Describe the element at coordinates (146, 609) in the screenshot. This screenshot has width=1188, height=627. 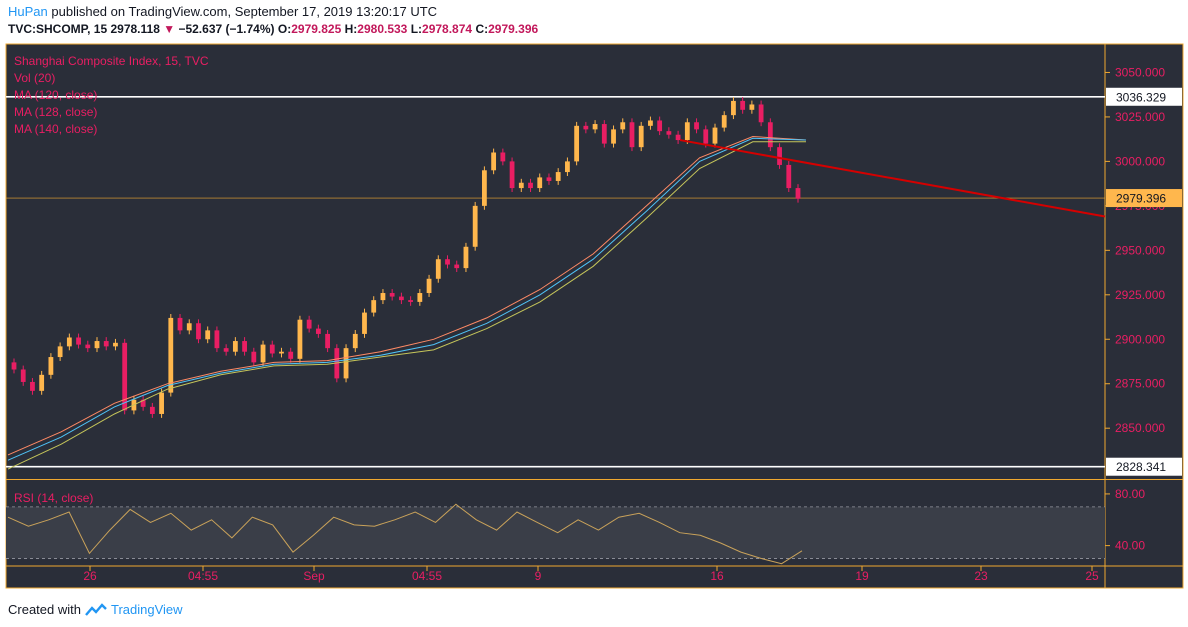
I see `tradingview-brand-link: TradingView` at that location.